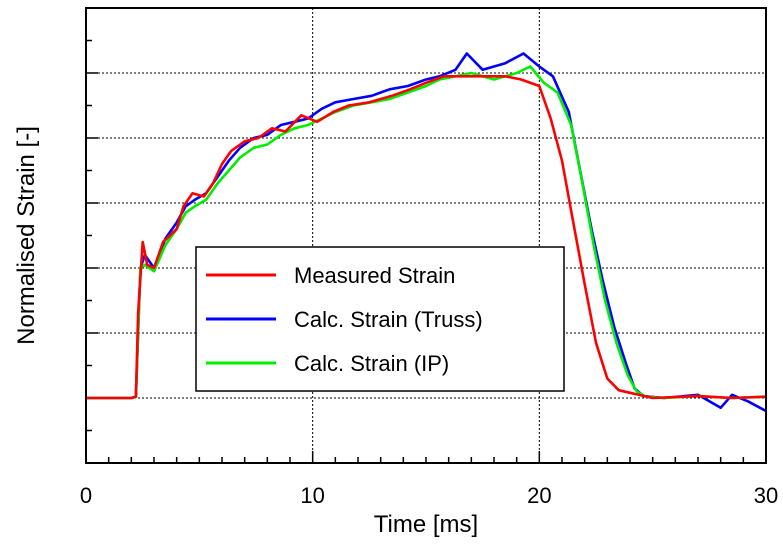 The width and height of the screenshot is (783, 553). Describe the element at coordinates (86, 495) in the screenshot. I see `x-tick-label: 0` at that location.